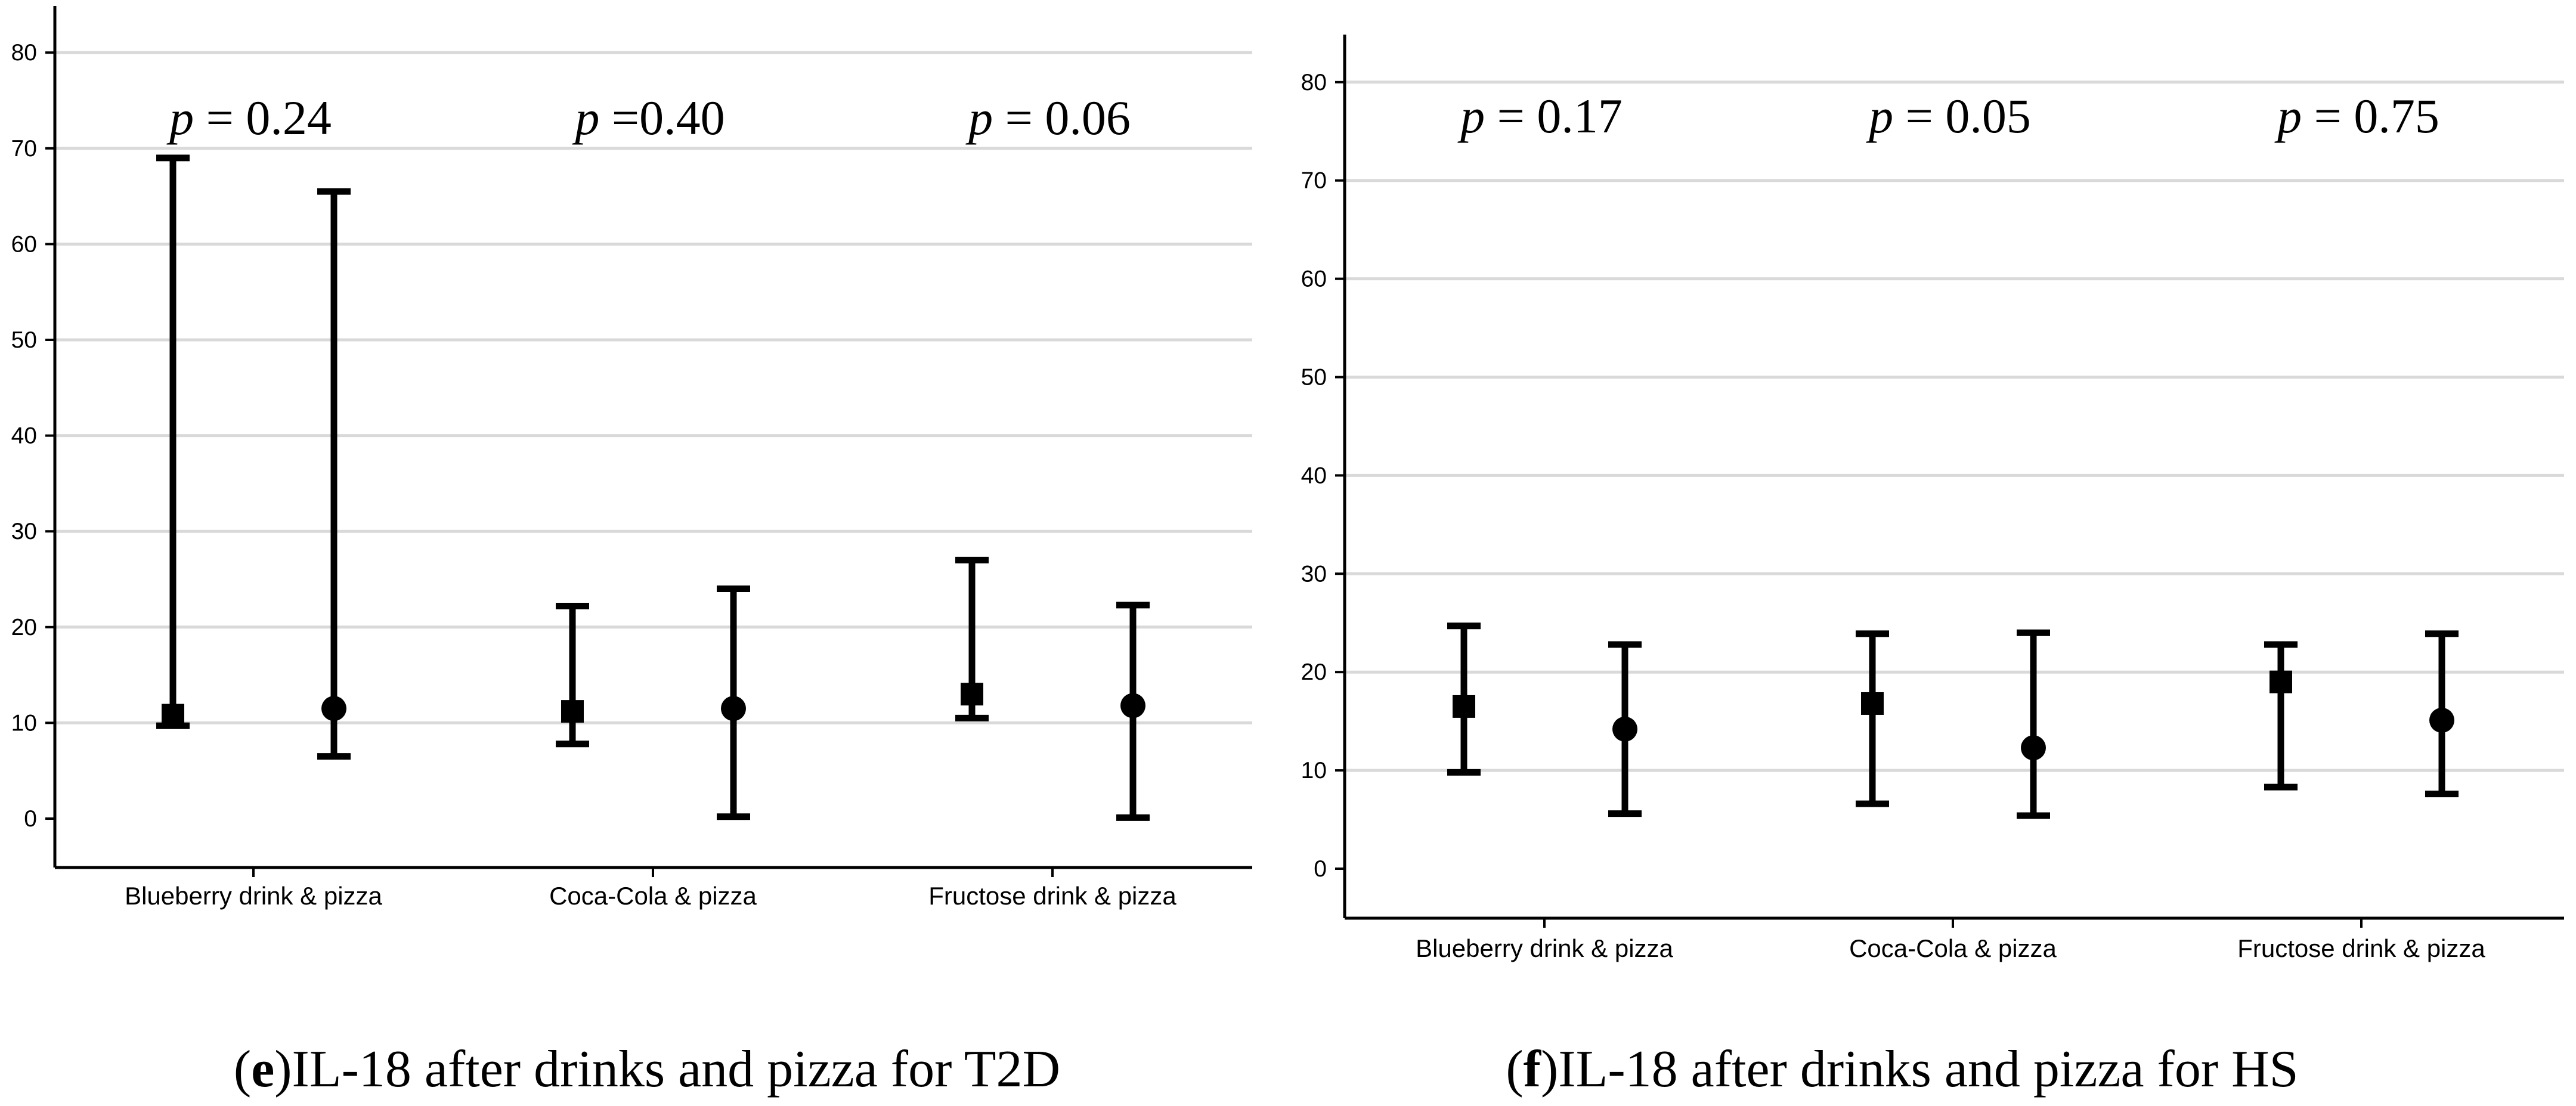  I want to click on p-value: = 0.24, so click(263, 118).